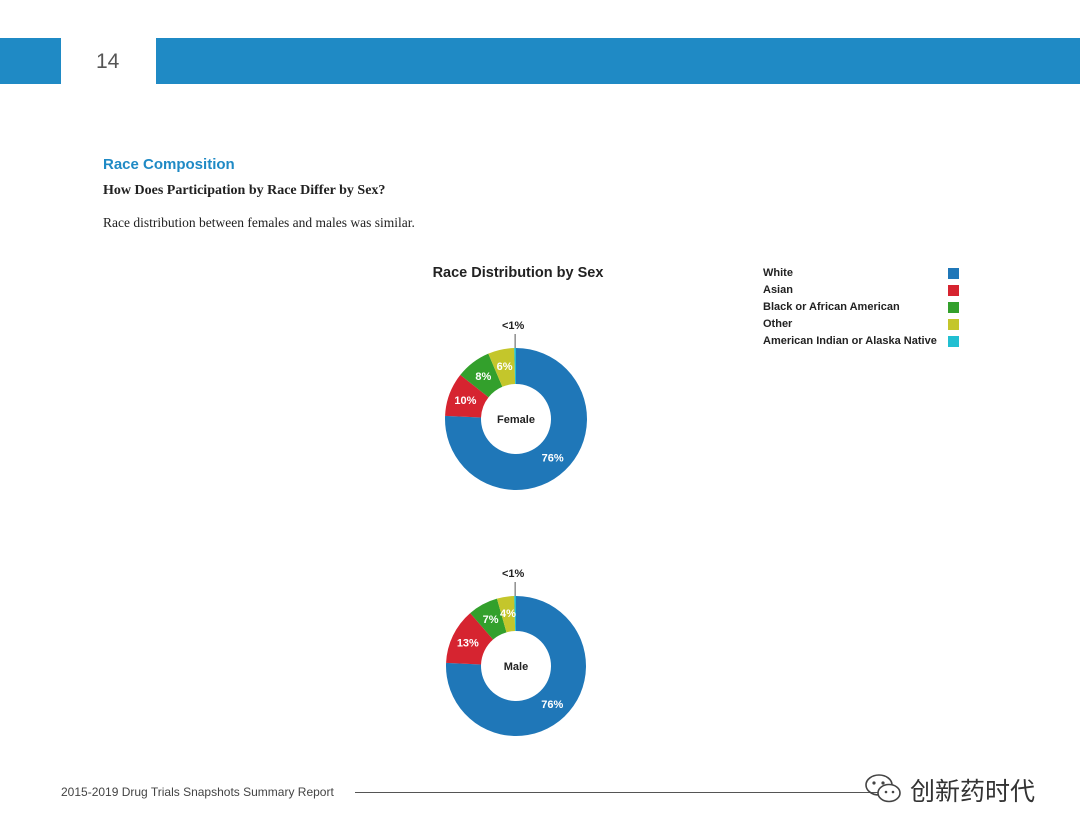 This screenshot has width=1080, height=834. Describe the element at coordinates (863, 274) in the screenshot. I see `legend-item-white: White` at that location.